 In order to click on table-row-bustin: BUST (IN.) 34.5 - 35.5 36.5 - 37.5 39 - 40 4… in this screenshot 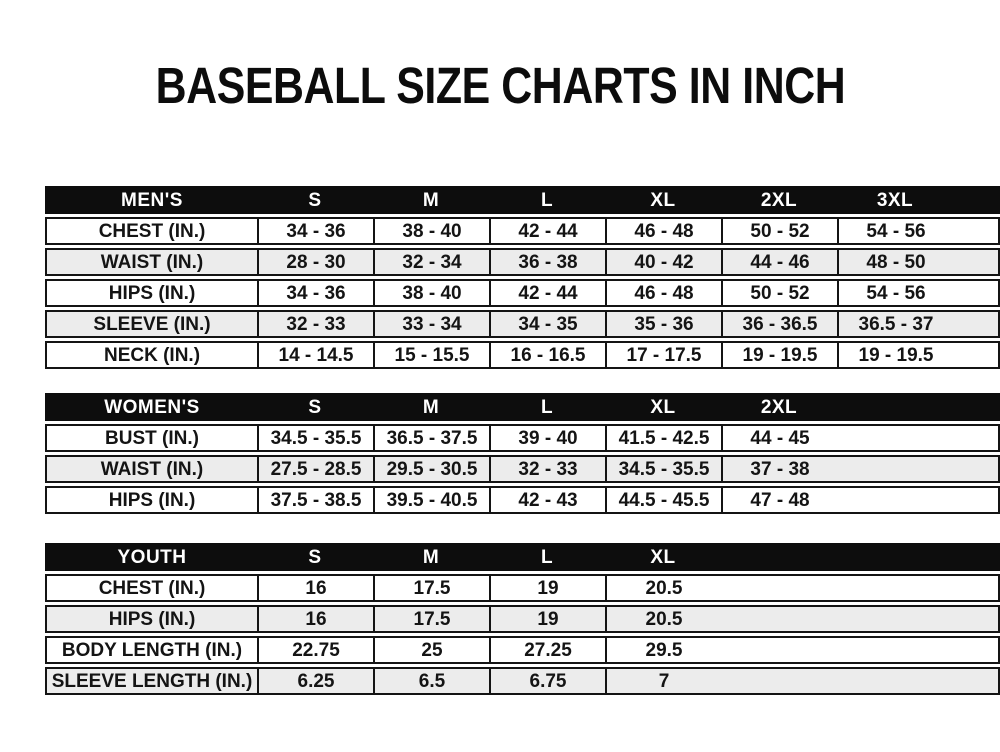, I will do `click(522, 438)`.